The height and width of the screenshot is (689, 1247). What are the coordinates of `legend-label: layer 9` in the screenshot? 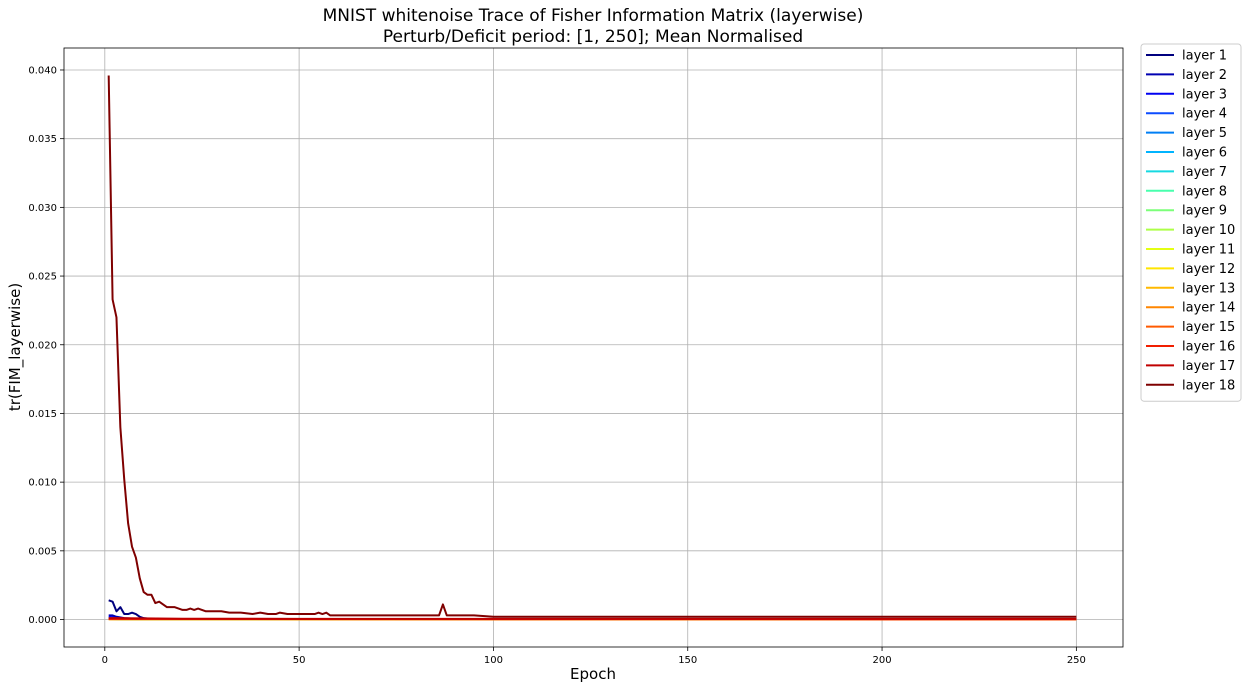 It's located at (1204, 211).